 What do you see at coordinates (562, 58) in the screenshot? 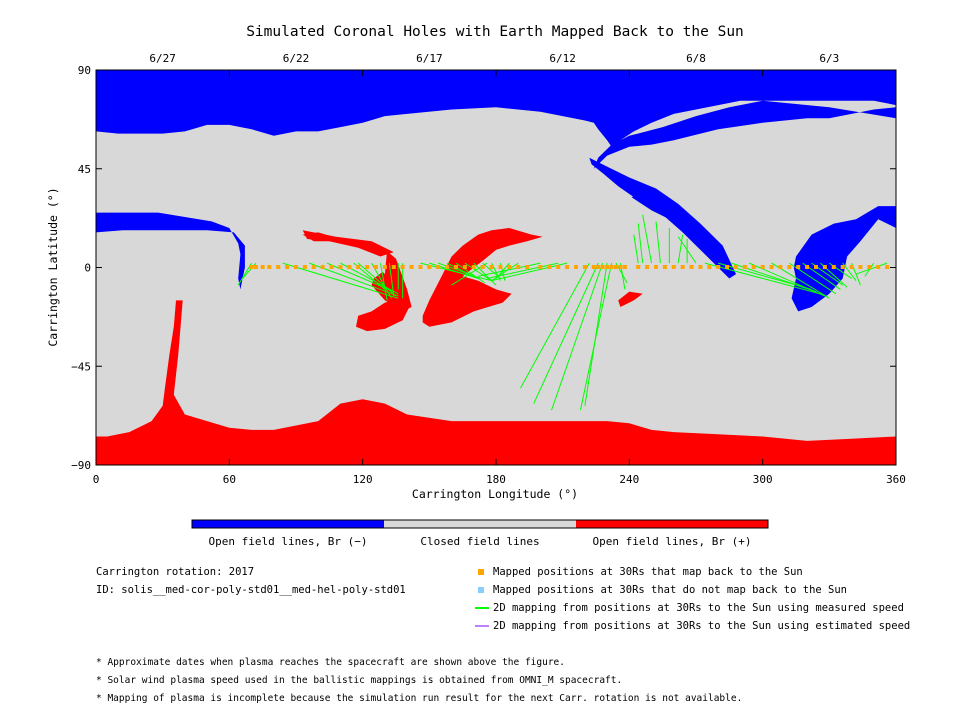
I see `top-date-label: 6/12` at bounding box center [562, 58].